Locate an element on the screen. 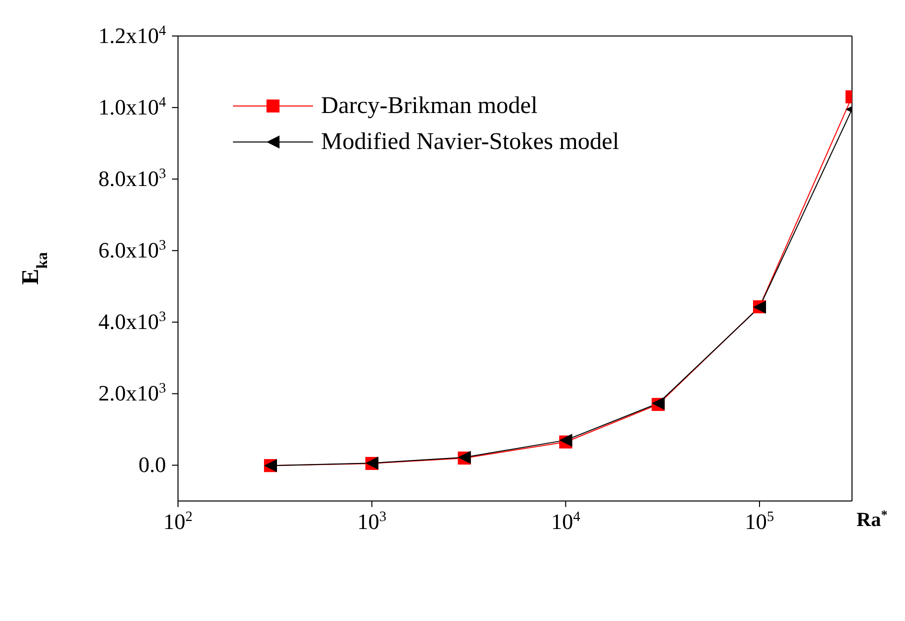 The height and width of the screenshot is (621, 905). y-tick-label: 6.0x10$^{3}$ is located at coordinates (132, 250).